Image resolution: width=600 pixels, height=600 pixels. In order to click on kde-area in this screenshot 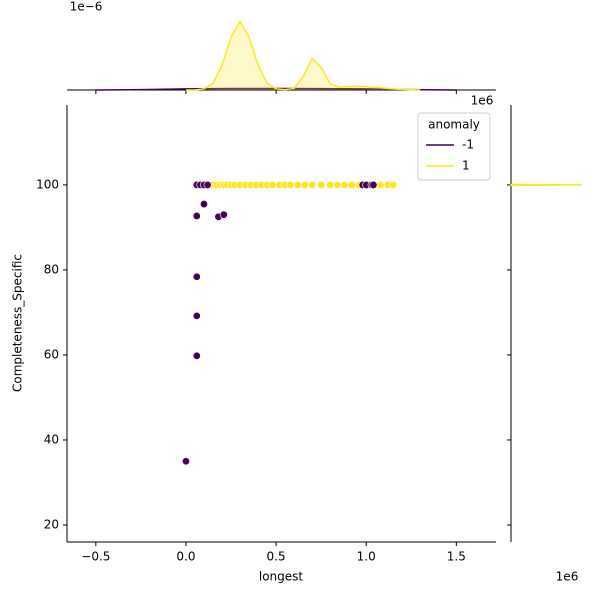, I will do `click(303, 56)`.